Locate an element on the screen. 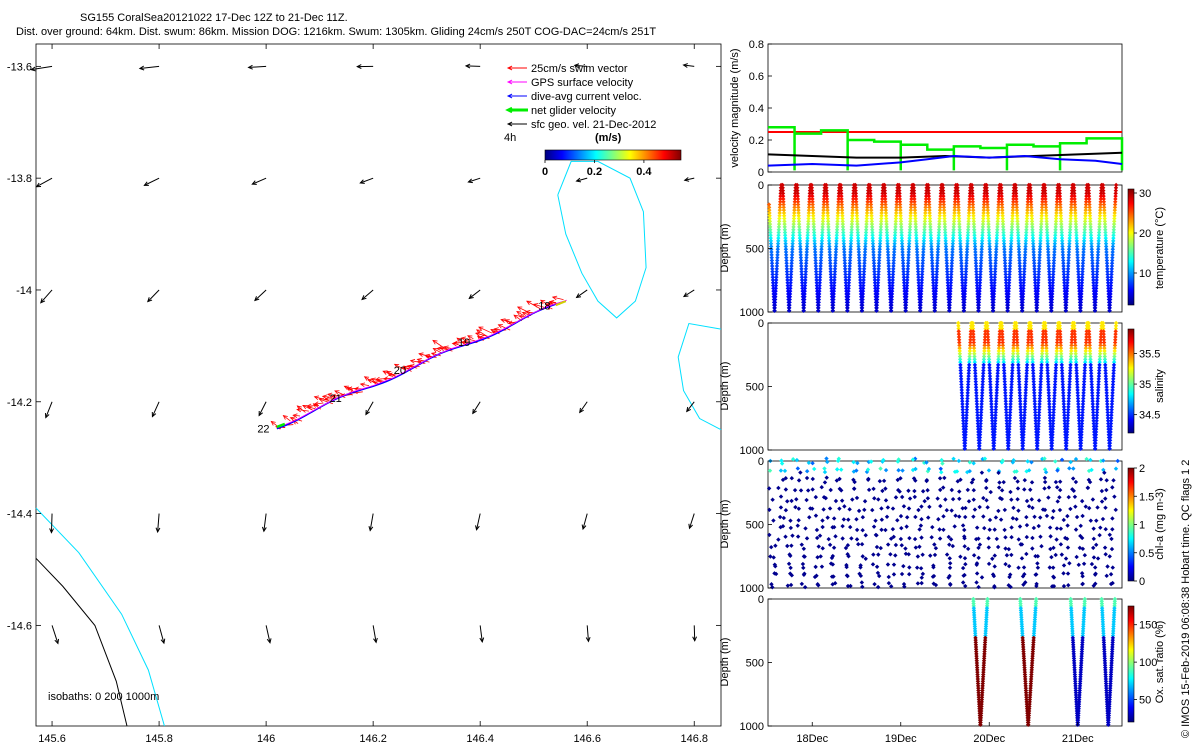 This screenshot has height=750, width=1200. legend-entry: GPS surface velocity is located at coordinates (570, 83).